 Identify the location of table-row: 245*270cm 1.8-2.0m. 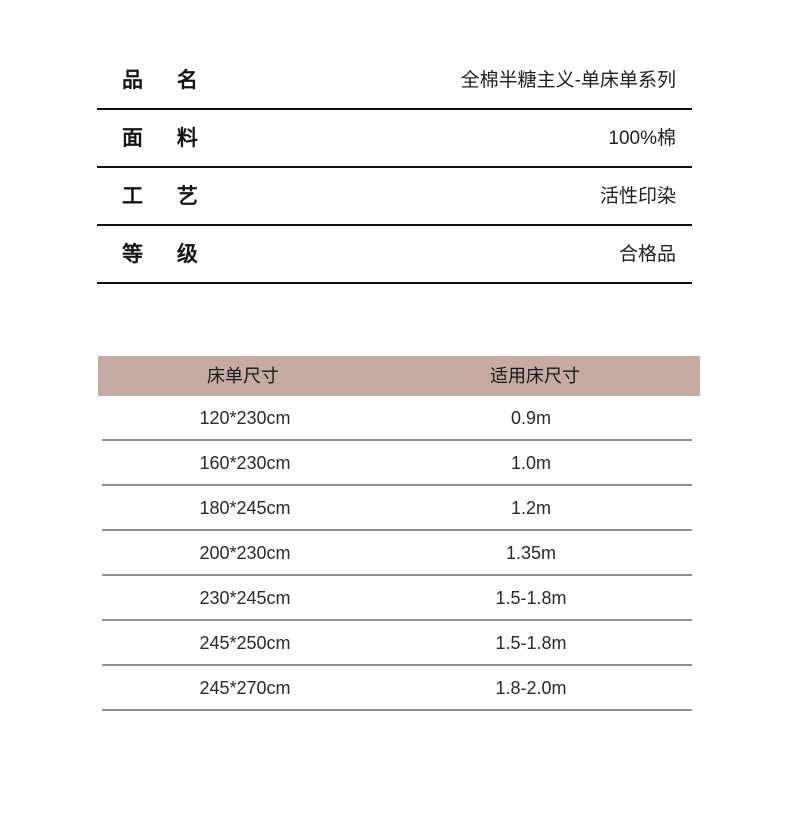
(397, 688).